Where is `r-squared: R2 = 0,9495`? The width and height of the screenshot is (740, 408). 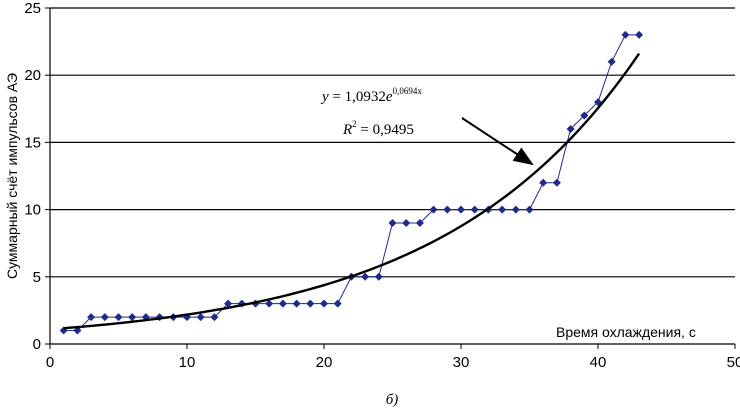
r-squared: R2 = 0,9495 is located at coordinates (378, 128).